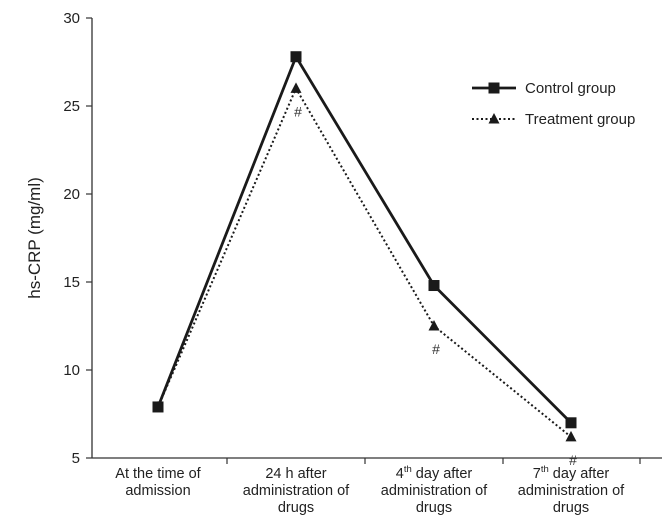 This screenshot has height=527, width=672. I want to click on x-tick-label-line: admission, so click(157, 491).